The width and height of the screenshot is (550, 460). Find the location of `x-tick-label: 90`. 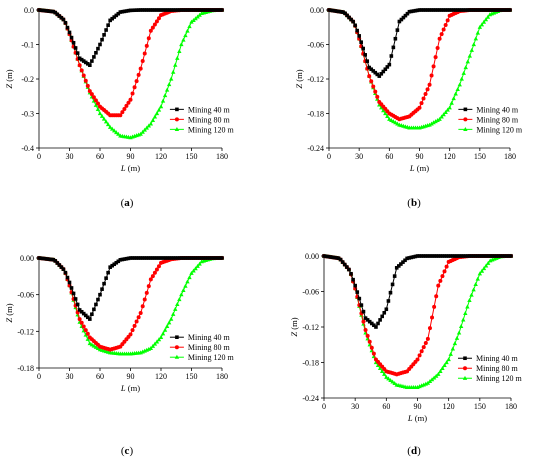

x-tick-label: 90 is located at coordinates (131, 376).